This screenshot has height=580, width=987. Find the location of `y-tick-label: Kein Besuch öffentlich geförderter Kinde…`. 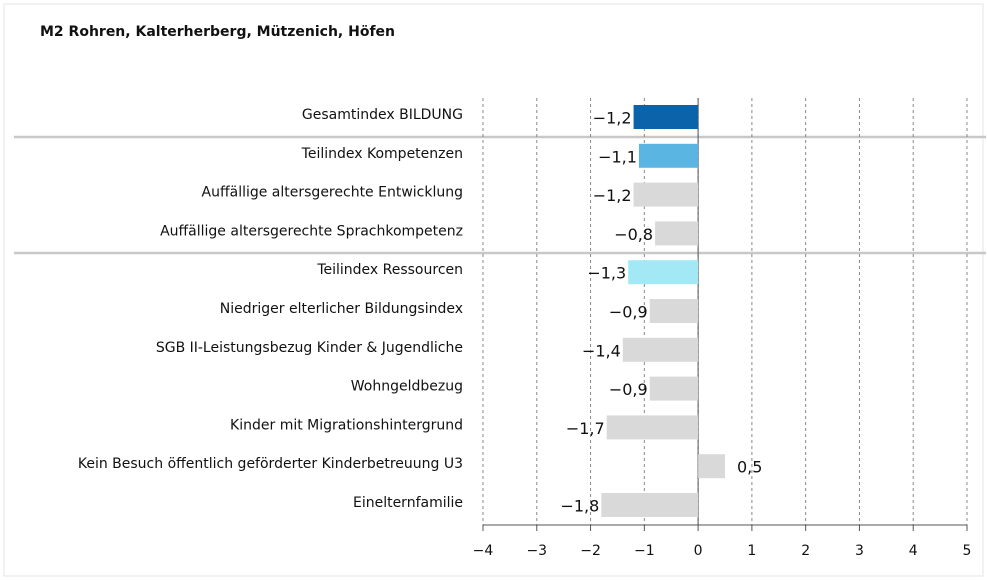

y-tick-label: Kein Besuch öffentlich geförderter Kinde… is located at coordinates (270, 464).